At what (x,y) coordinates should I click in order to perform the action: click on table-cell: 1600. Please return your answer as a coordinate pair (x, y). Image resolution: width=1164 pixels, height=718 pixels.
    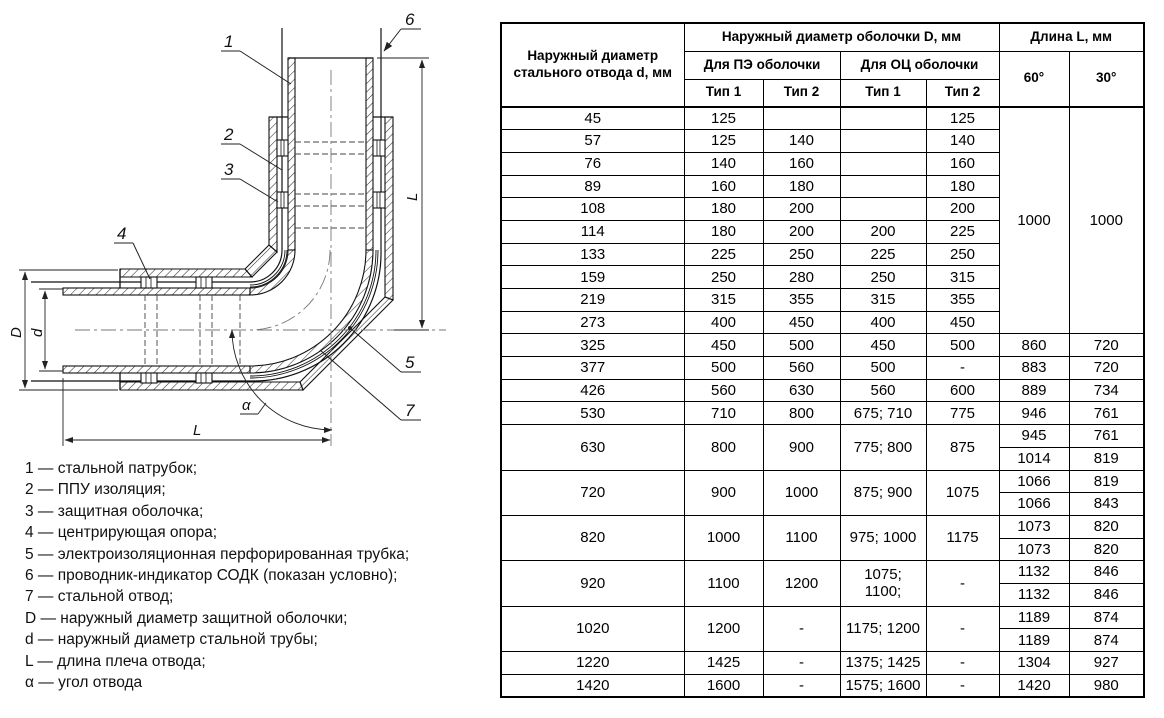
    Looking at the image, I should click on (723, 685).